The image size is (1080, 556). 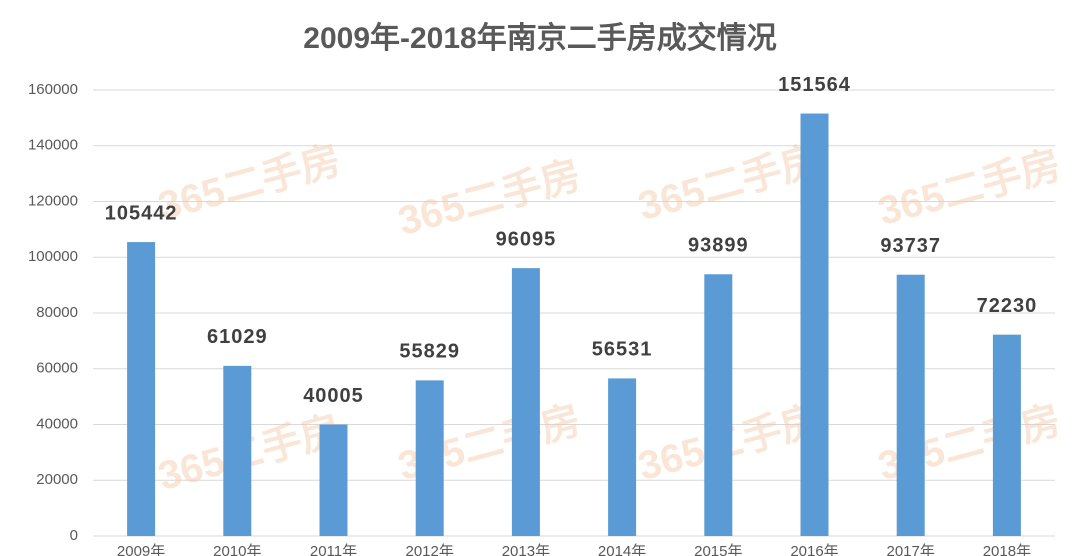 I want to click on chart-title: 2009年-2018年南京二手房成交情况, so click(x=539, y=38).